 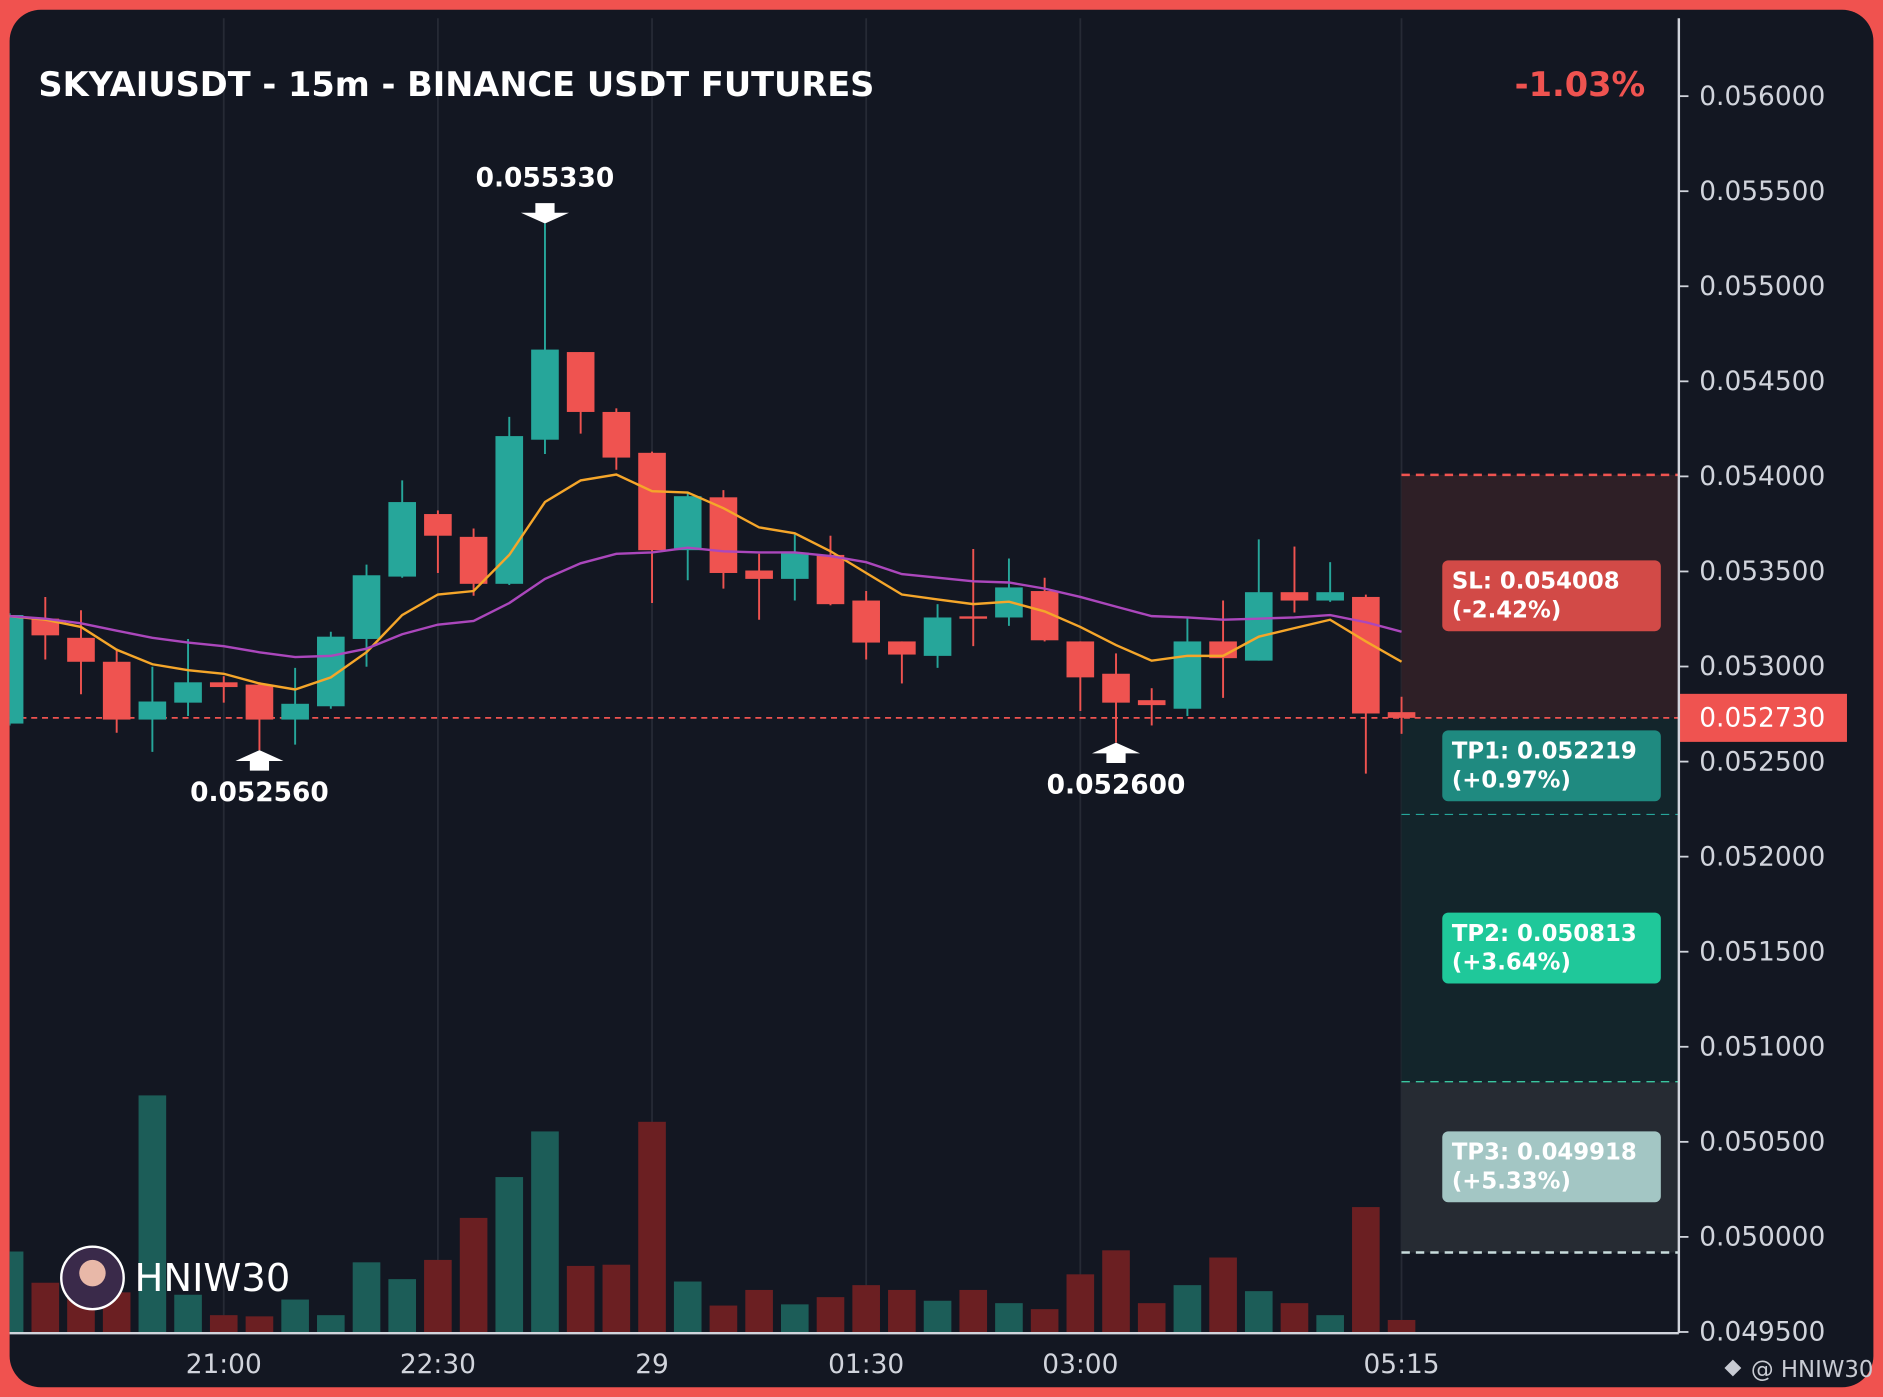 What do you see at coordinates (259, 760) in the screenshot?
I see `low-arrow` at bounding box center [259, 760].